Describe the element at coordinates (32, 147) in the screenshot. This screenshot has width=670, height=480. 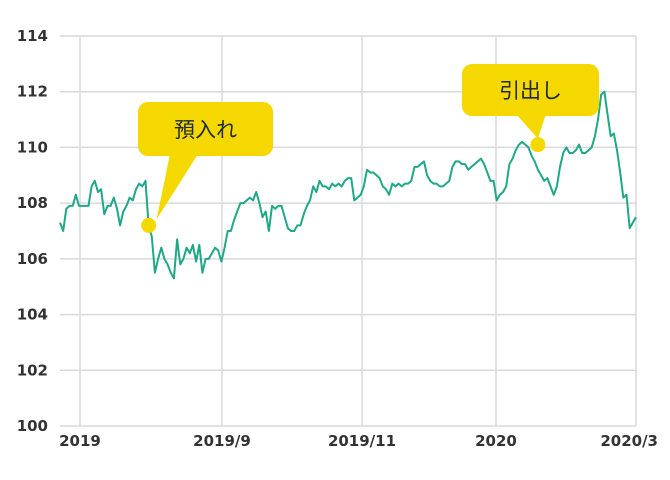
I see `y-tick-label: 110` at that location.